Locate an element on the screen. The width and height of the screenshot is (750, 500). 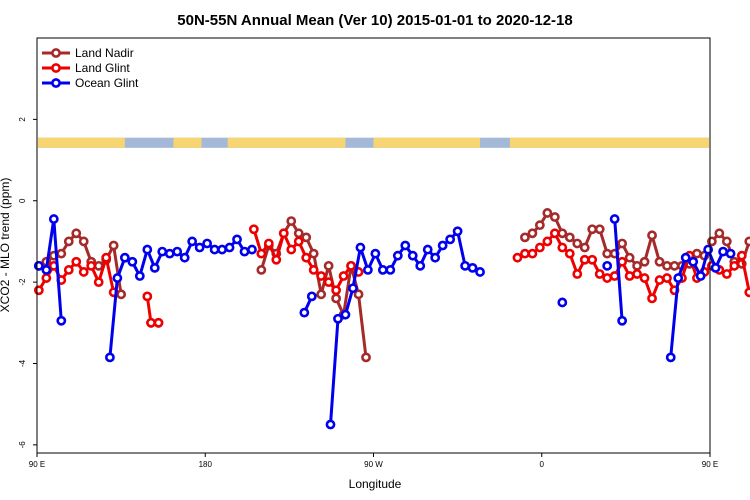
legend-label: Ocean Glint is located at coordinates (107, 83).